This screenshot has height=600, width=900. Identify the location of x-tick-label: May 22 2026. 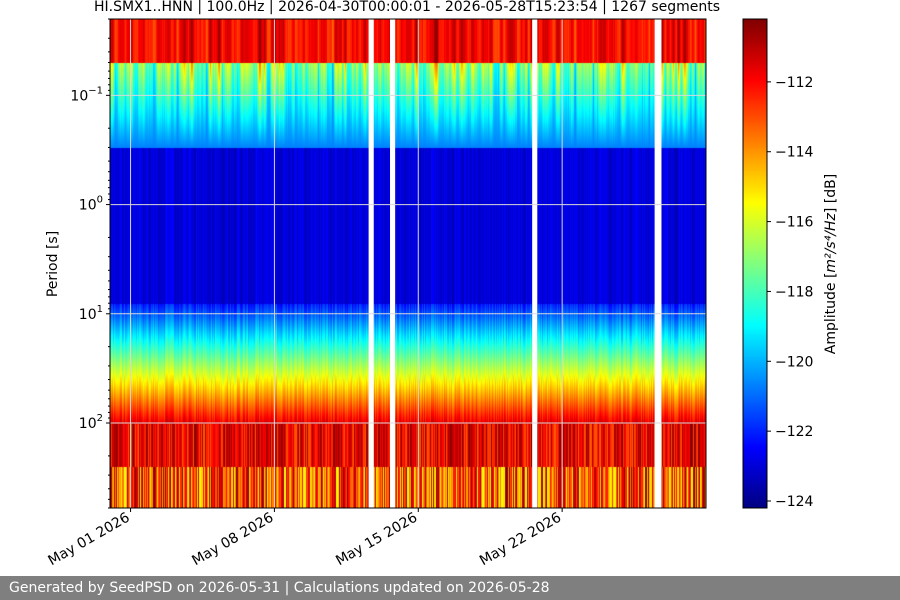
(520, 540).